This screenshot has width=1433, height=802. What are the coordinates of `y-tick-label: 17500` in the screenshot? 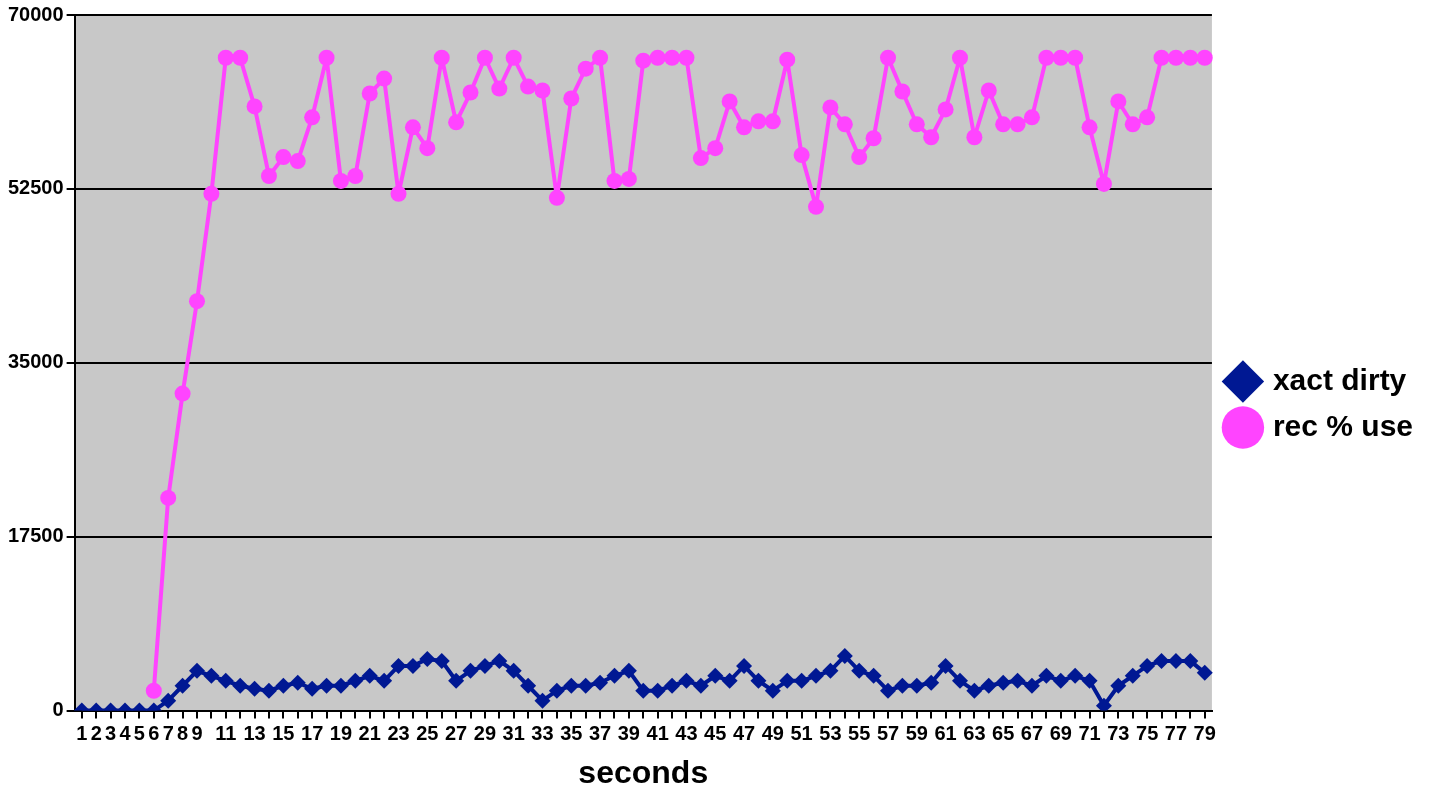 It's located at (35, 535).